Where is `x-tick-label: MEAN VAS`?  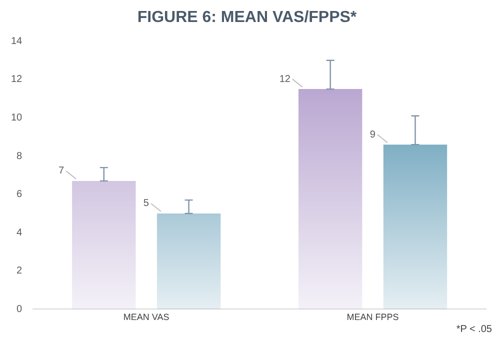 x-tick-label: MEAN VAS is located at coordinates (146, 317).